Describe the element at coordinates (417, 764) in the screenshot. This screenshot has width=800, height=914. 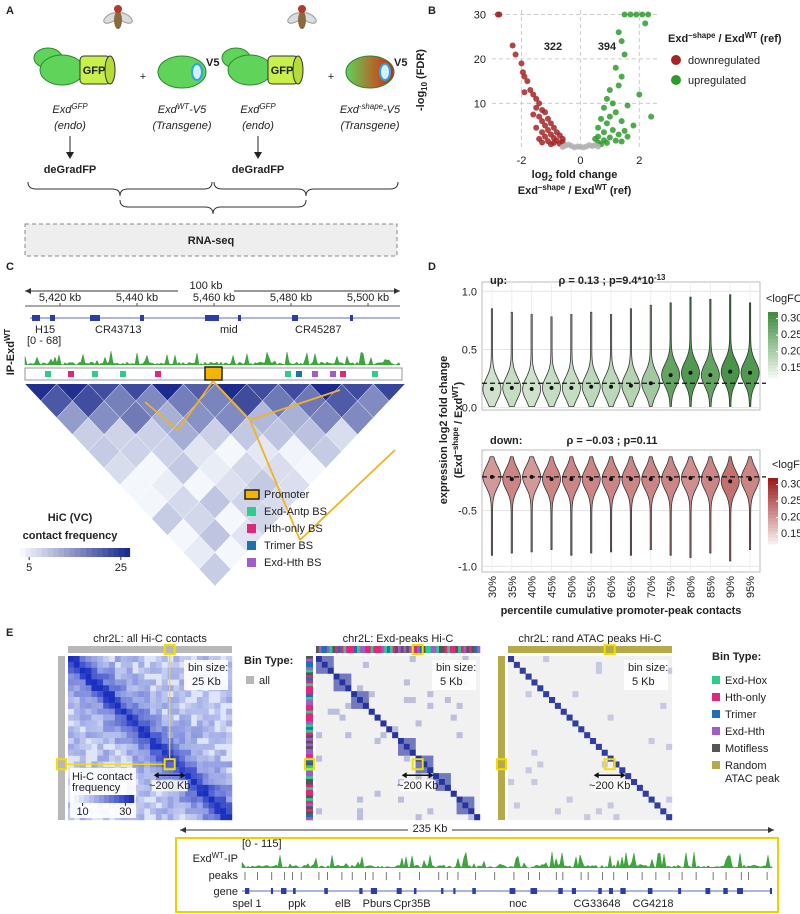
I see `highlight` at that location.